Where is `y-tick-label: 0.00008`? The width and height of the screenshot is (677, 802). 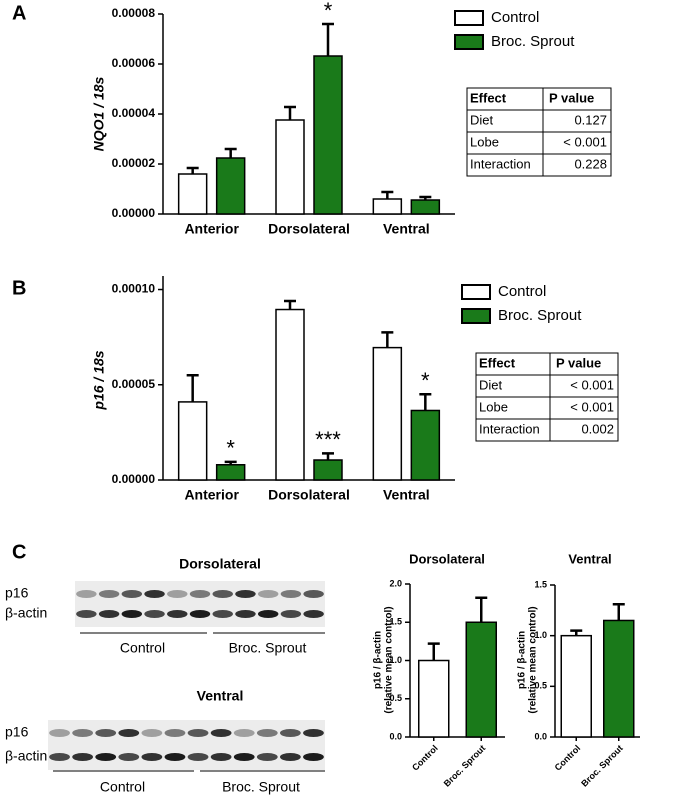
y-tick-label: 0.00008 is located at coordinates (134, 13).